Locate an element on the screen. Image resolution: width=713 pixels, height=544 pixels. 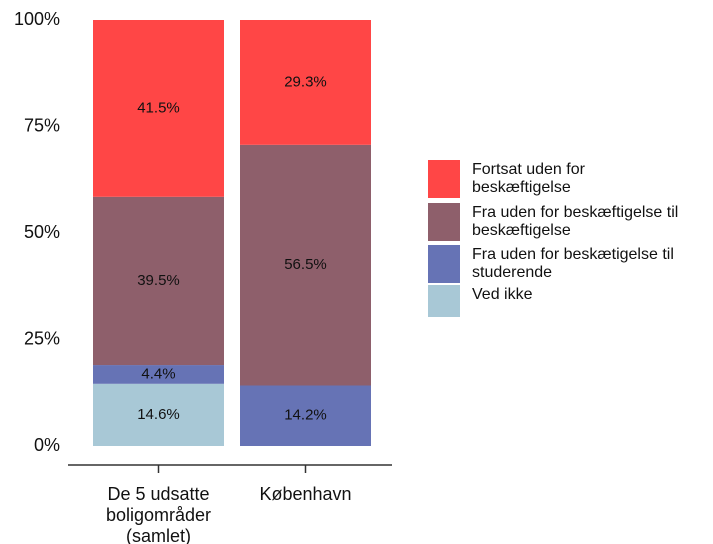
data-label: 14.2% is located at coordinates (305, 415).